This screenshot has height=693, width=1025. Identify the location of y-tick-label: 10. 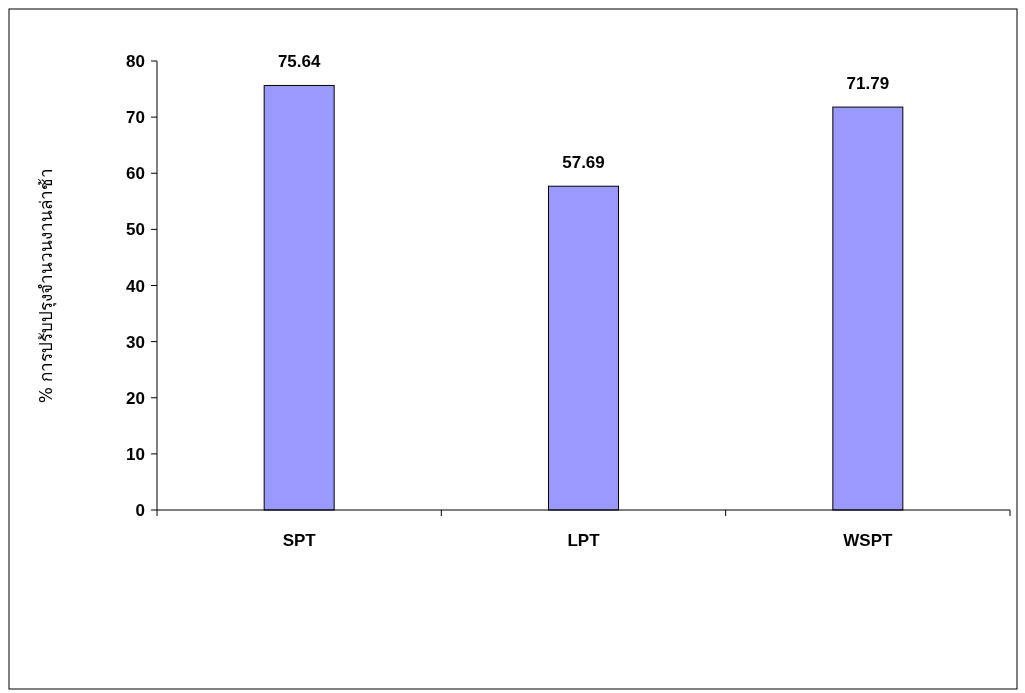
(135, 454).